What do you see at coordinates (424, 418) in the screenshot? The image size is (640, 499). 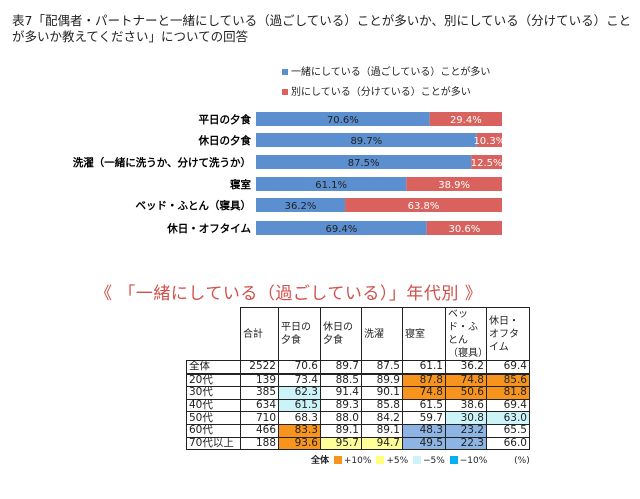 I see `table-cell: 59.7` at bounding box center [424, 418].